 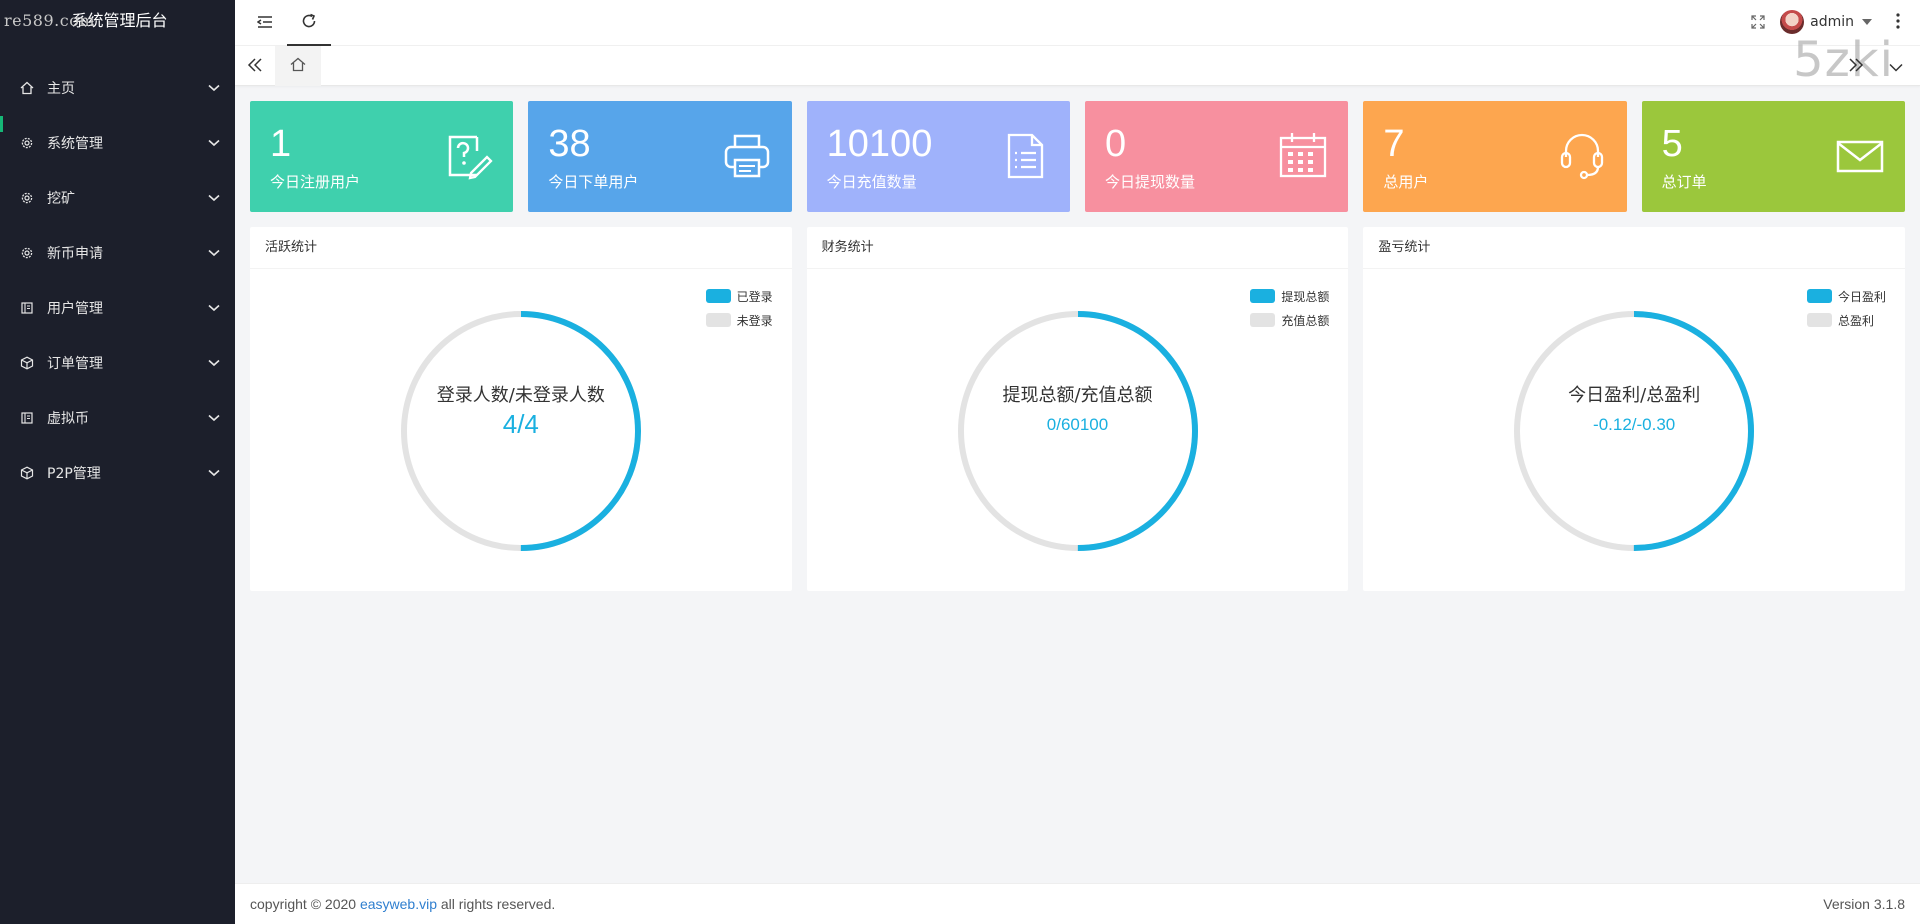 What do you see at coordinates (879, 144) in the screenshot?
I see `stat-value: 10100` at bounding box center [879, 144].